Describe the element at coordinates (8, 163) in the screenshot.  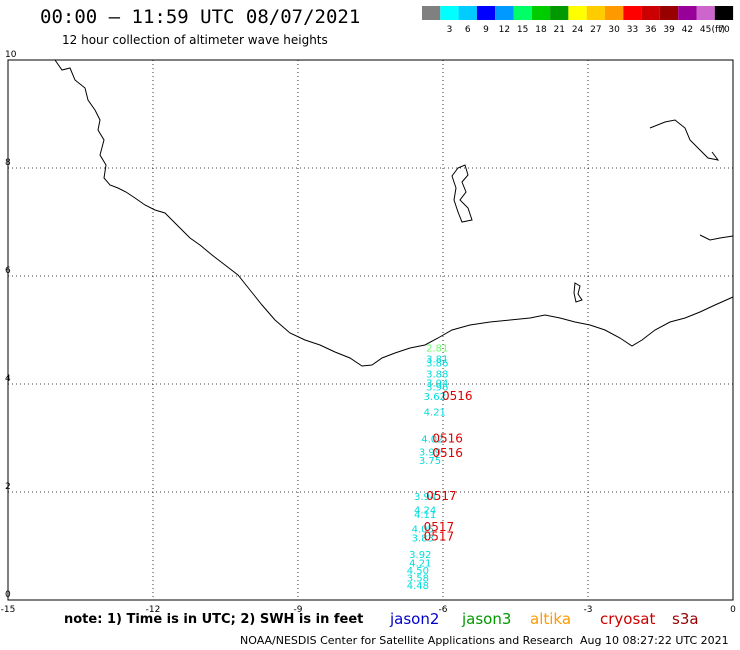
I see `y-tick-label: 8` at that location.